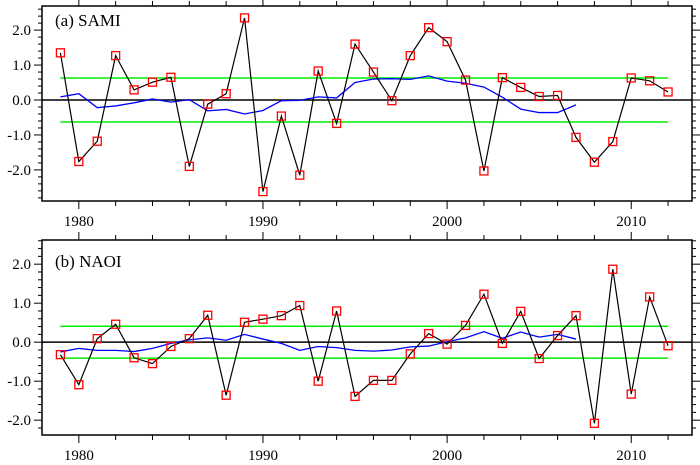  What do you see at coordinates (88, 20) in the screenshot?
I see `panel-title: (a) SAMI` at bounding box center [88, 20].